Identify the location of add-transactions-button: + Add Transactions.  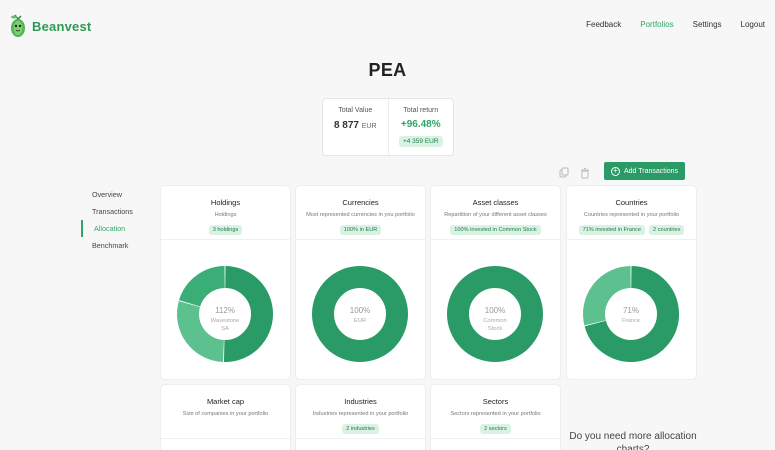
(644, 171).